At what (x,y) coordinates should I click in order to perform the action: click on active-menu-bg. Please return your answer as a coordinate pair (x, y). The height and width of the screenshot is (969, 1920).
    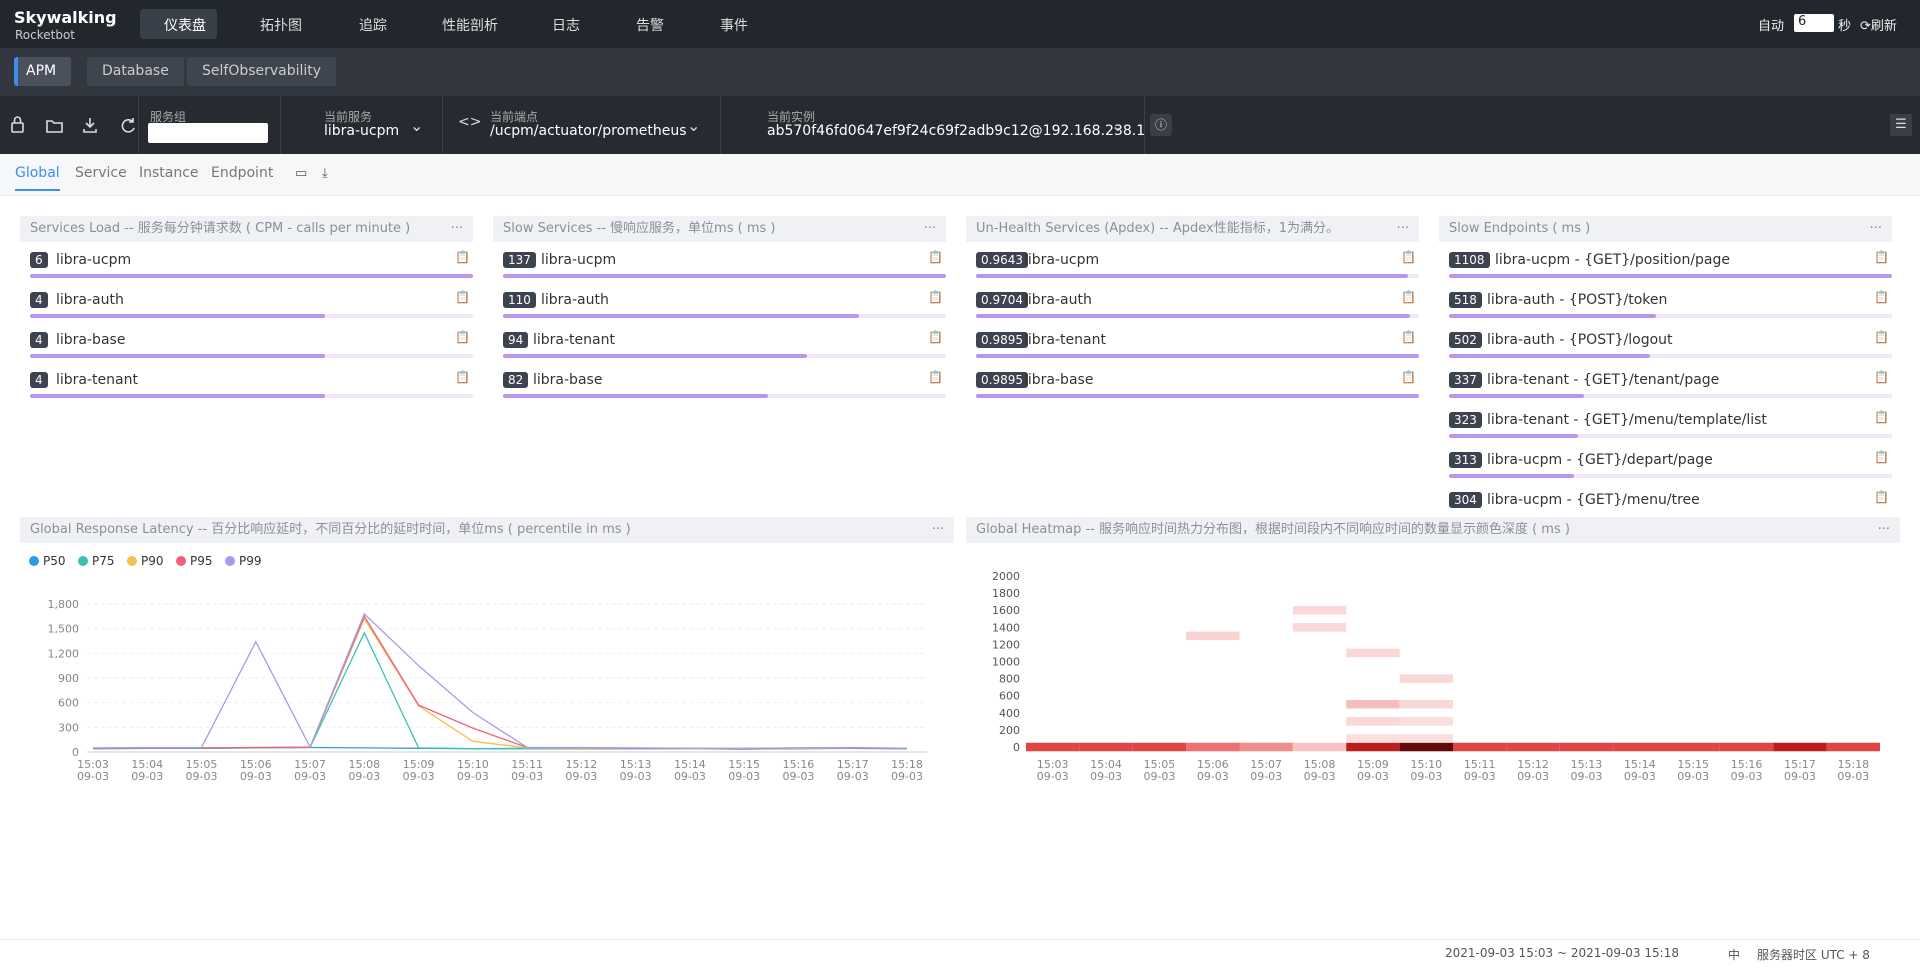
    Looking at the image, I should click on (178, 24).